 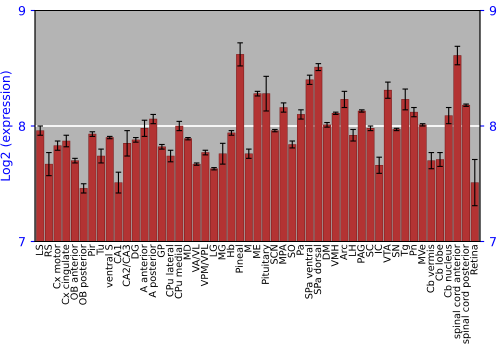 What do you see at coordinates (118, 254) in the screenshot?
I see `x-tick-label: CA1` at bounding box center [118, 254].